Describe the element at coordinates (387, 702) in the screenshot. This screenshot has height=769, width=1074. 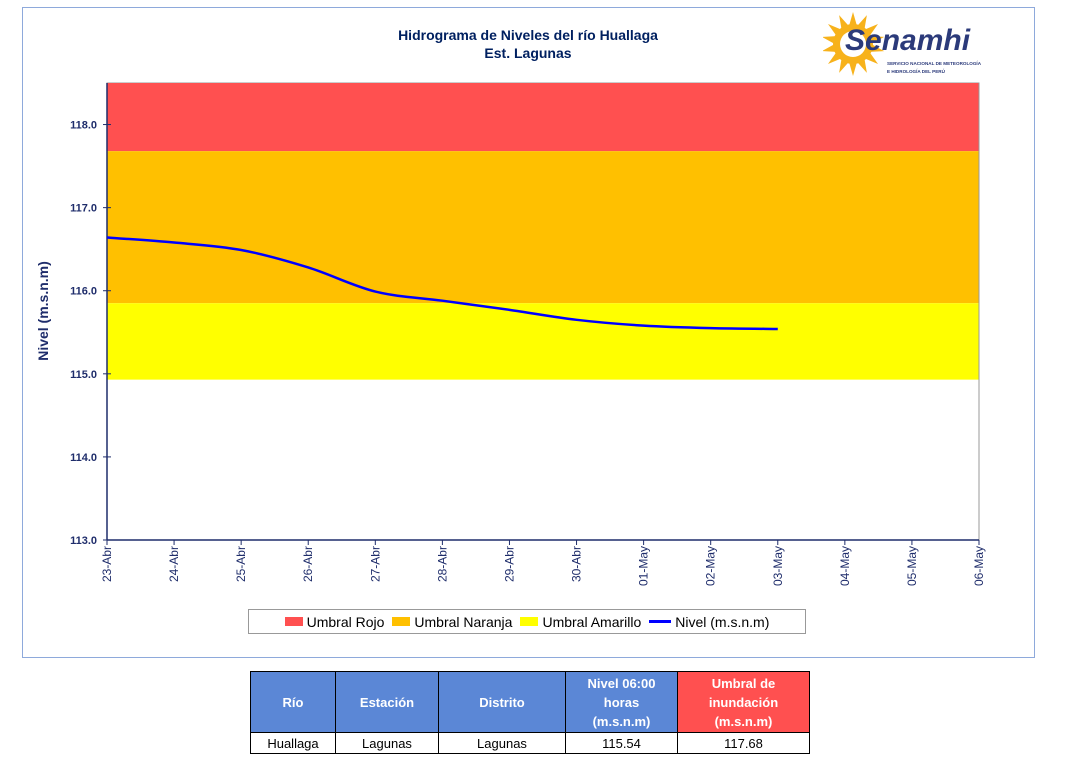
I see `header-estacion: Estación` at that location.